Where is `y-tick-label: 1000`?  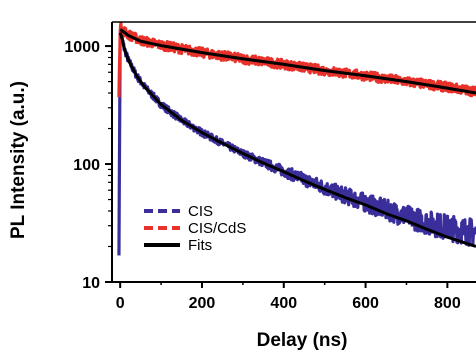
y-tick-label: 1000 is located at coordinates (82, 47).